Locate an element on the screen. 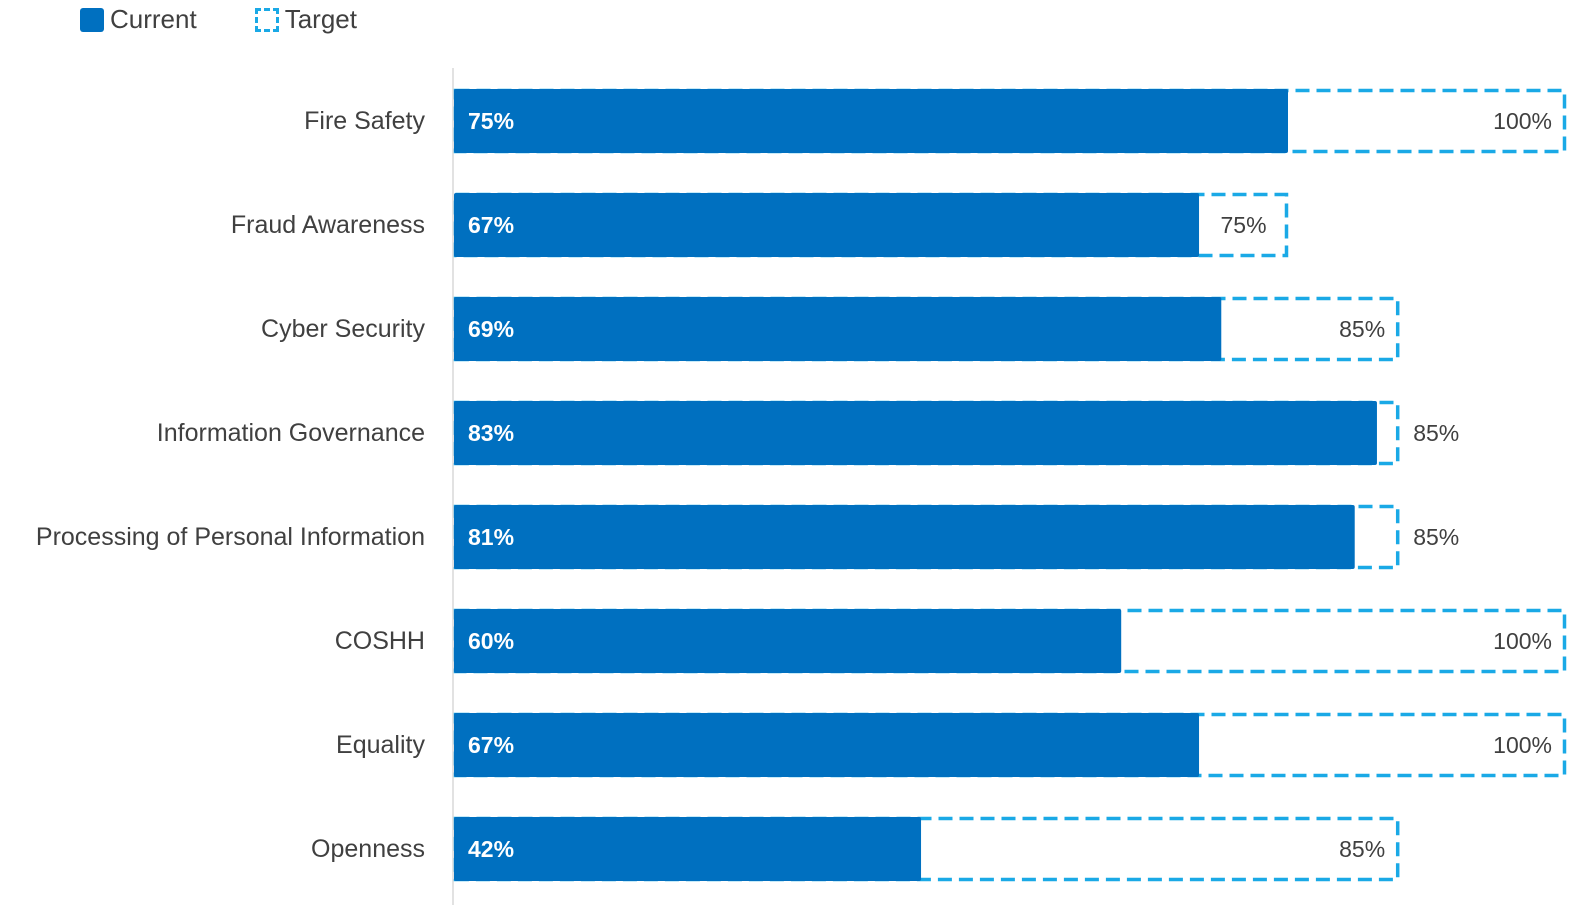 The width and height of the screenshot is (1585, 905). target-value-label-3: 85% is located at coordinates (1436, 433).